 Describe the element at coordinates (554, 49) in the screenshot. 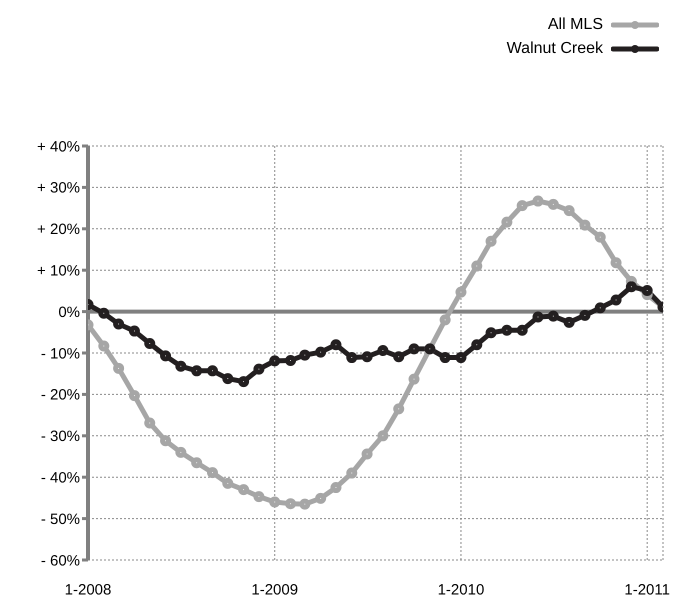

I see `legend-label: Walnut Creek` at that location.